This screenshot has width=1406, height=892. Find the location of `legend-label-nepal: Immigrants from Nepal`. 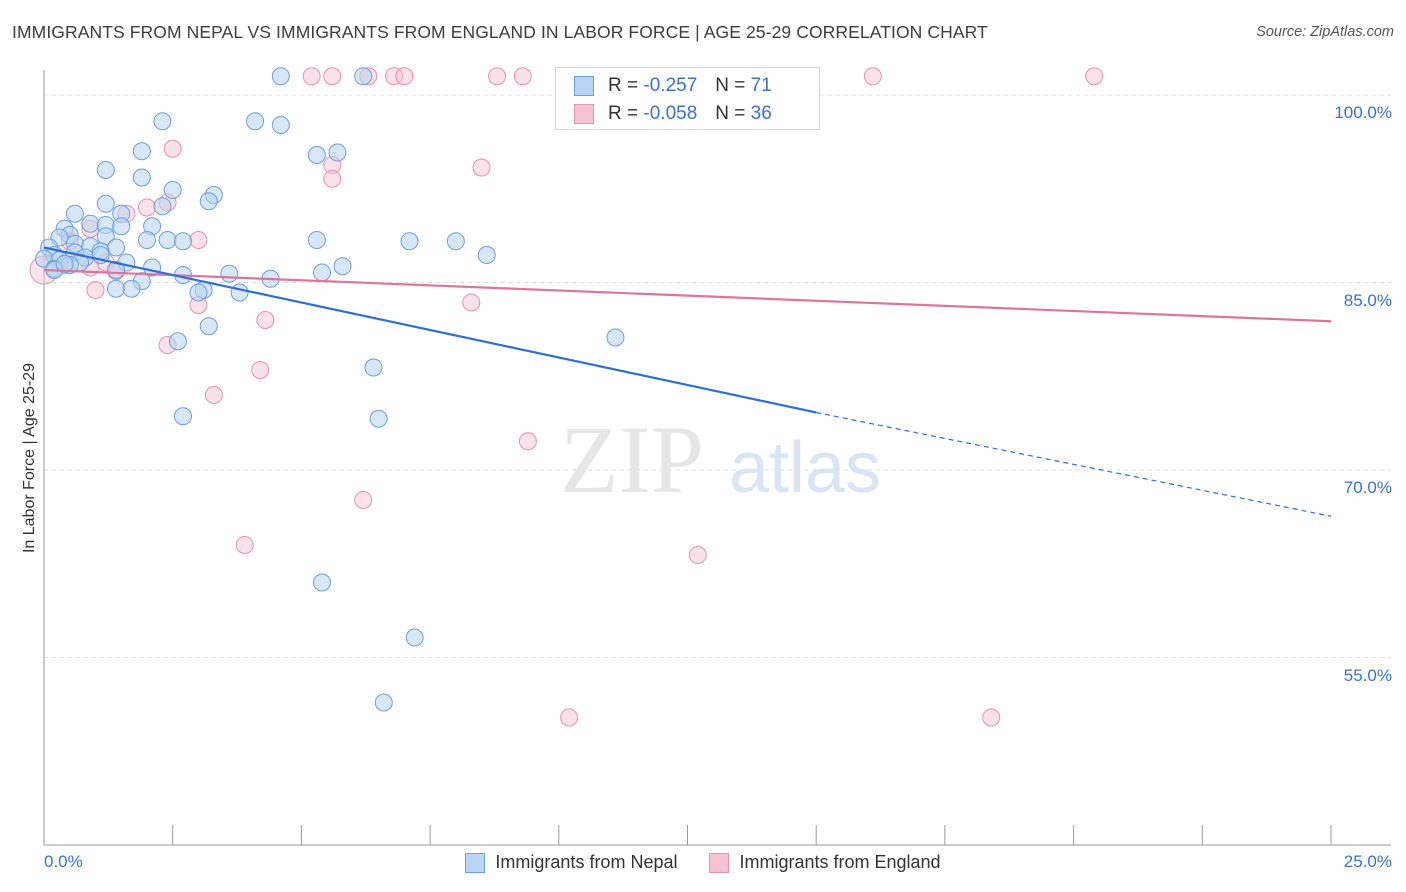

legend-label-nepal: Immigrants from Nepal is located at coordinates (586, 862).